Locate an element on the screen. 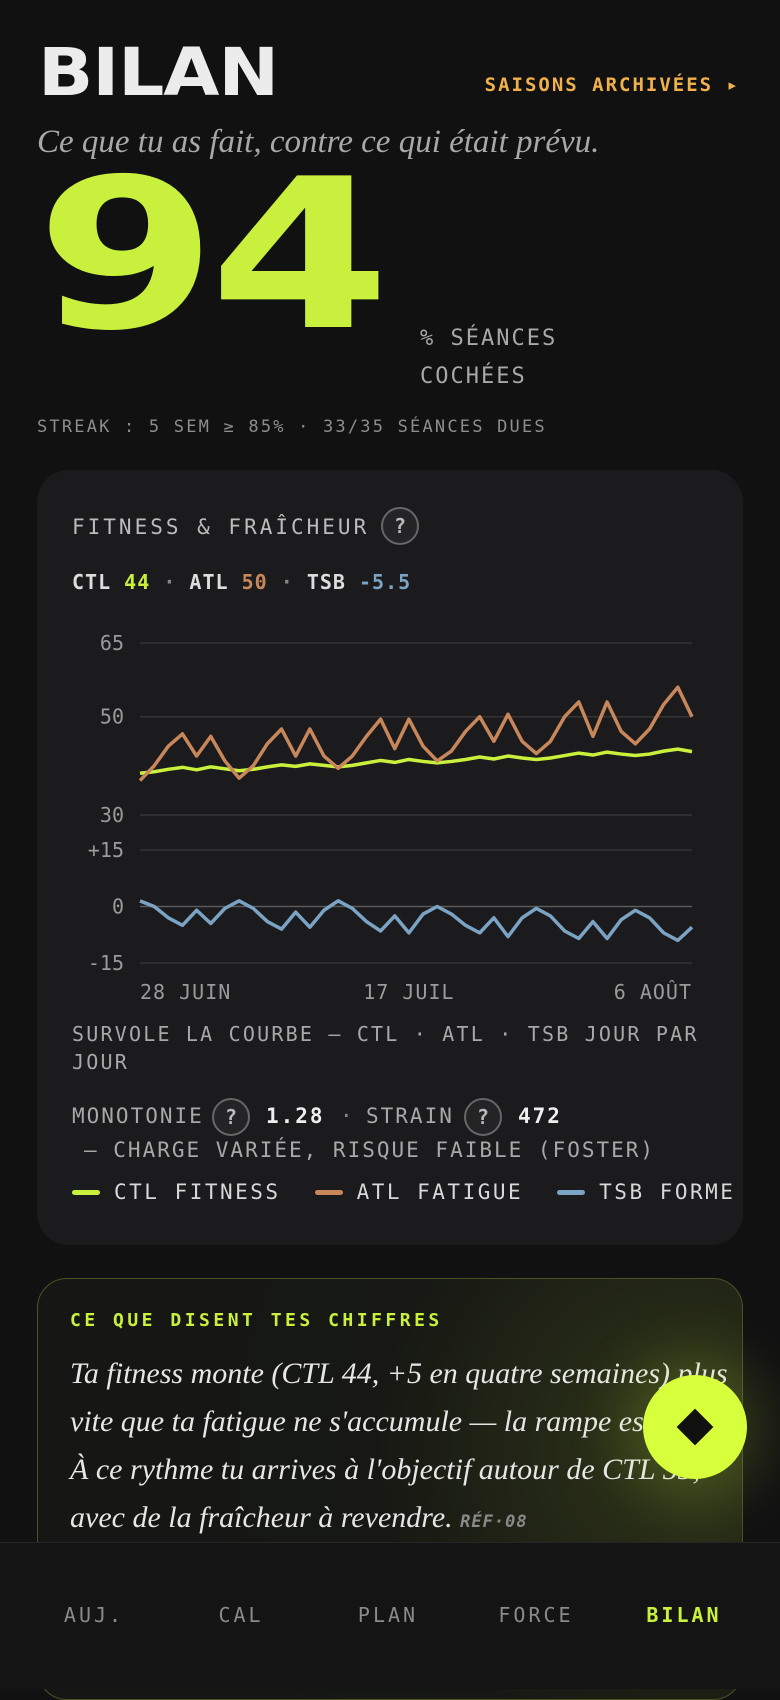 This screenshot has width=780, height=1700. score-unit: % SÉANCES is located at coordinates (489, 338).